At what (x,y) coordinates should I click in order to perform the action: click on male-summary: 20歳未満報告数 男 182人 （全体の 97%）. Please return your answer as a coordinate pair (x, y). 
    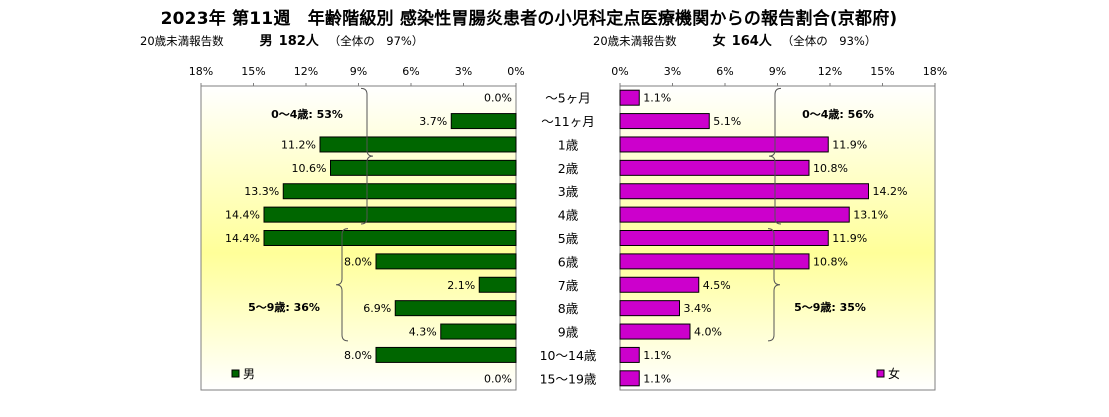
    Looking at the image, I should click on (281, 39).